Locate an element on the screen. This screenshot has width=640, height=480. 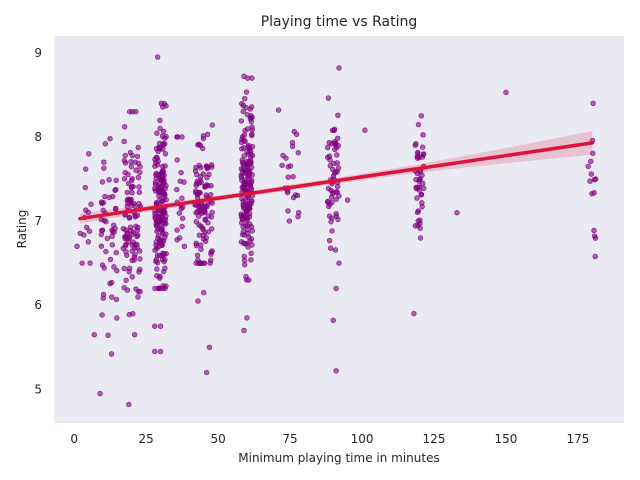
chart-title: Playing time vs Rating is located at coordinates (339, 22).